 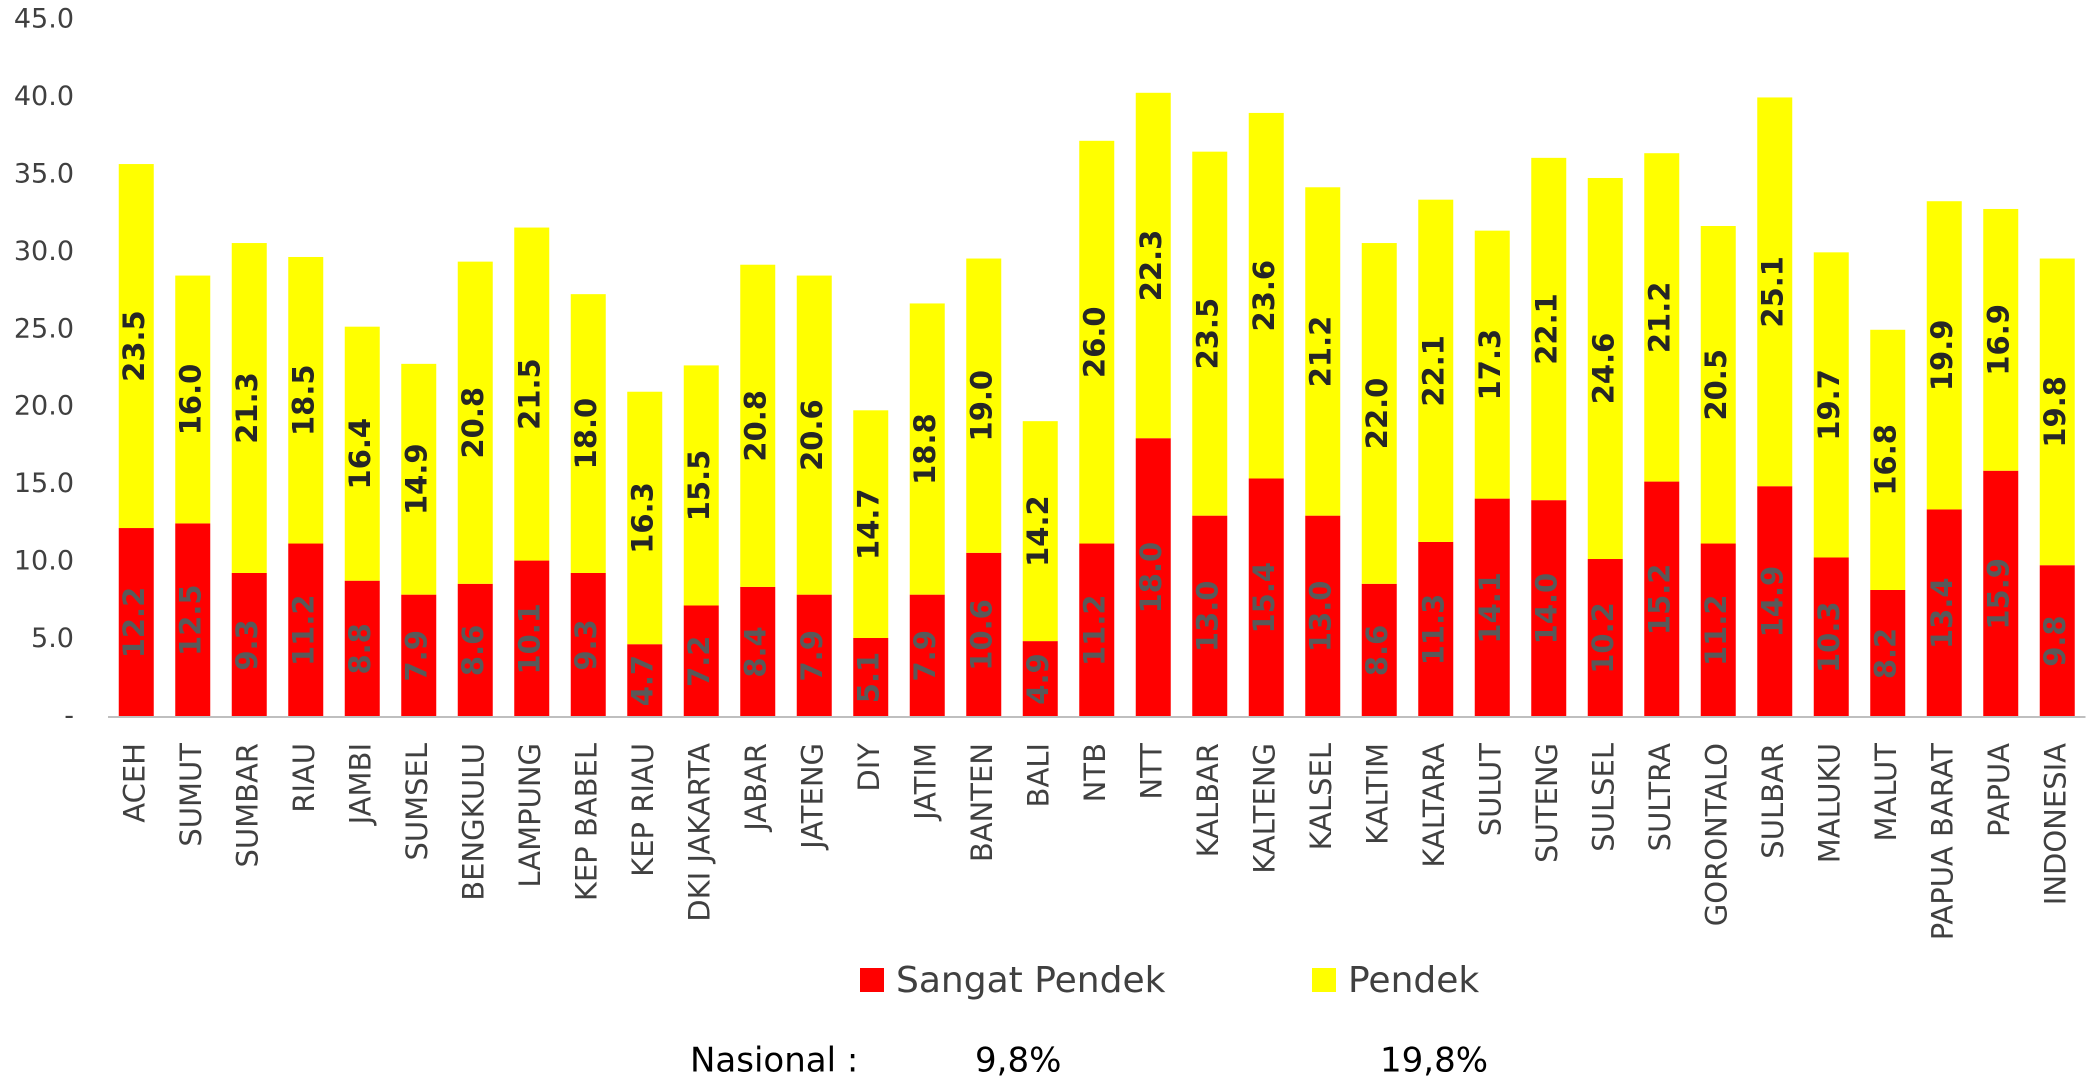 What do you see at coordinates (643, 518) in the screenshot?
I see `data-label: 16.3` at bounding box center [643, 518].